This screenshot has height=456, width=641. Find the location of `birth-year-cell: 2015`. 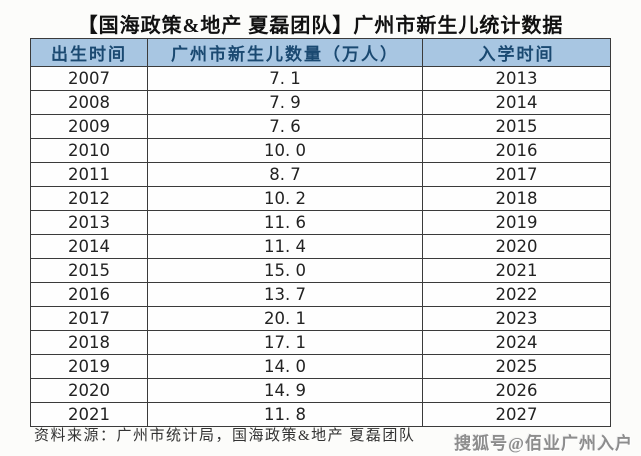

birth-year-cell: 2015 is located at coordinates (89, 270).